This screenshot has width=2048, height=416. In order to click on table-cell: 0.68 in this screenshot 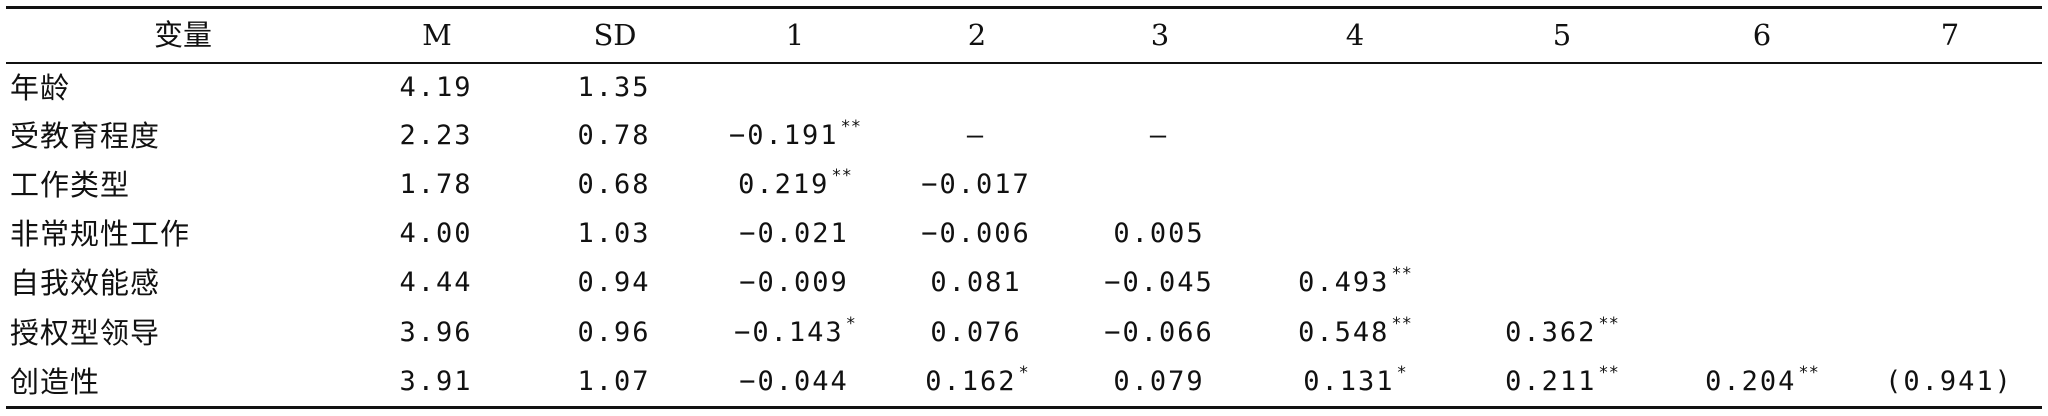, I will do `click(614, 185)`.